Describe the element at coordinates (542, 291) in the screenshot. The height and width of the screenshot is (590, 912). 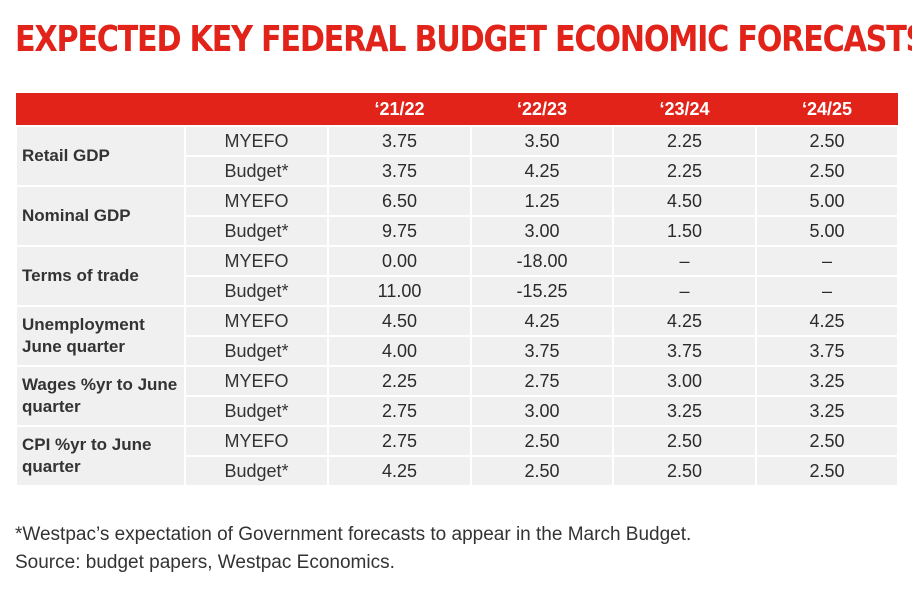
I see `value-cell: -15.25` at that location.